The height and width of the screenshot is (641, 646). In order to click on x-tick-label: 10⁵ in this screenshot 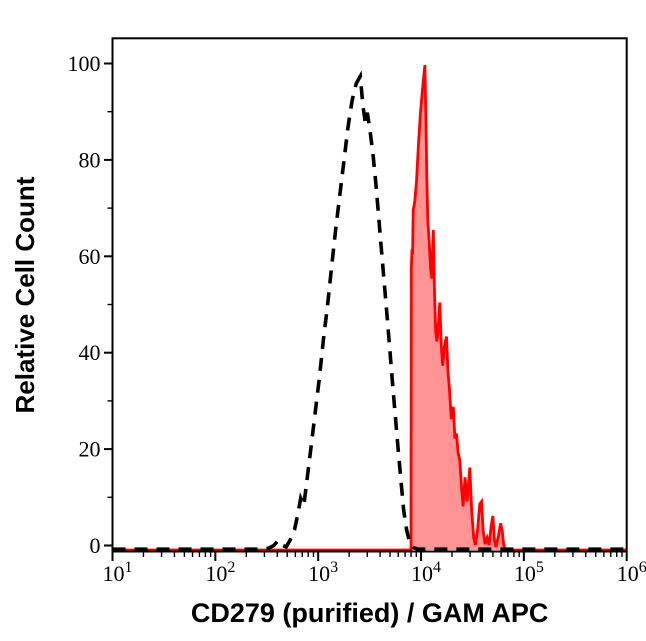, I will do `click(529, 572)`.